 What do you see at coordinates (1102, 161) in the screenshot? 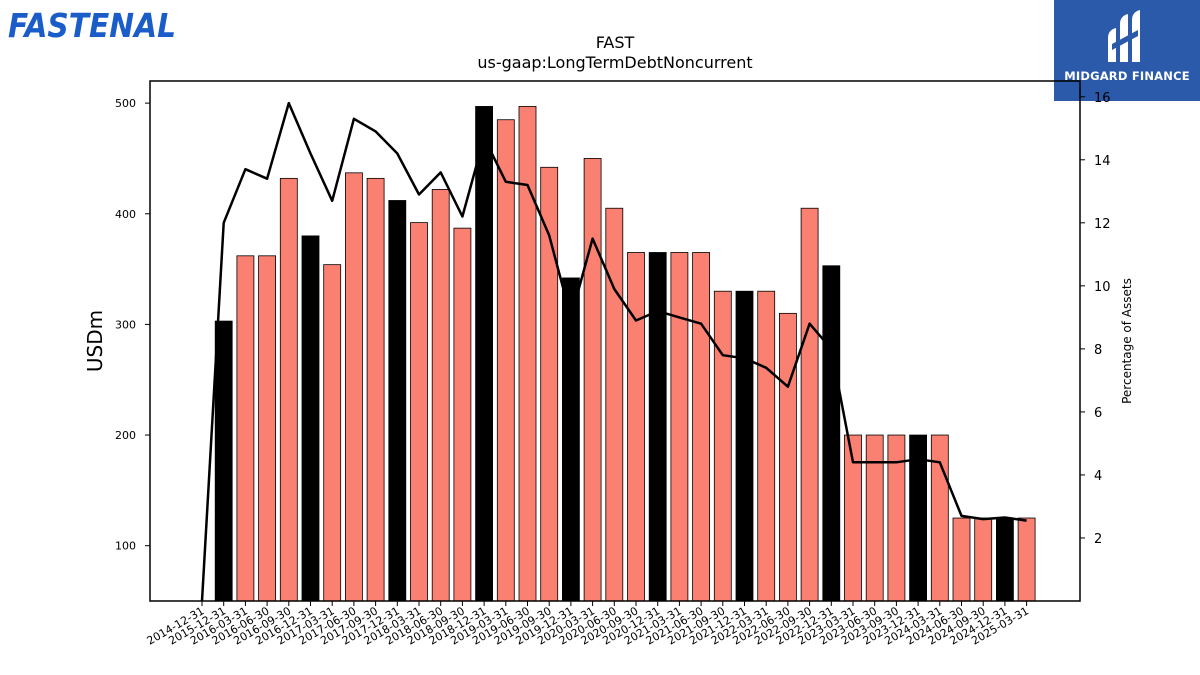
I see `y2-tick-label-14: 14` at bounding box center [1102, 161].